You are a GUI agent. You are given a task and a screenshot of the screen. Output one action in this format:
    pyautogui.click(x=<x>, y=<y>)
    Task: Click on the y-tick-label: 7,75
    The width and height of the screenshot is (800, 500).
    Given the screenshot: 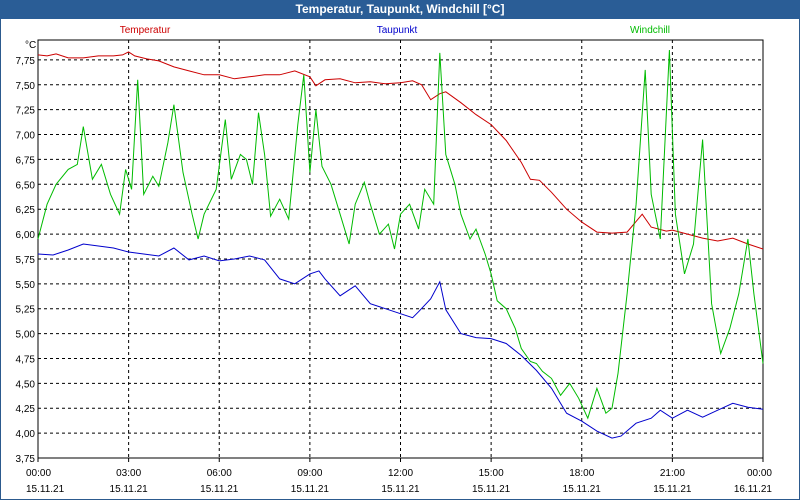 What is the action you would take?
    pyautogui.click(x=26, y=61)
    